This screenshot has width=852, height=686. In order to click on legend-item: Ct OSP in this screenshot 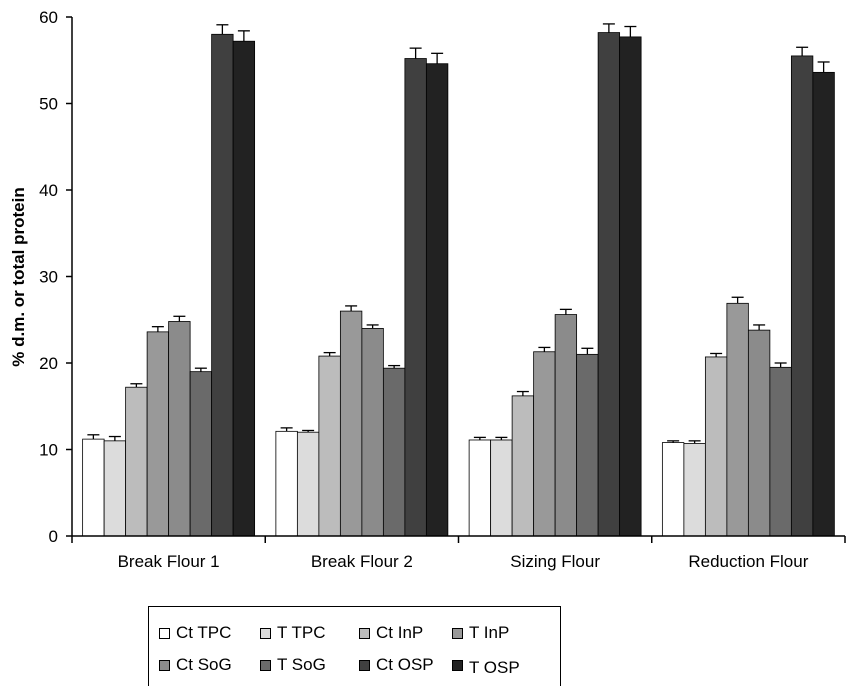, I will do `click(396, 665)`.